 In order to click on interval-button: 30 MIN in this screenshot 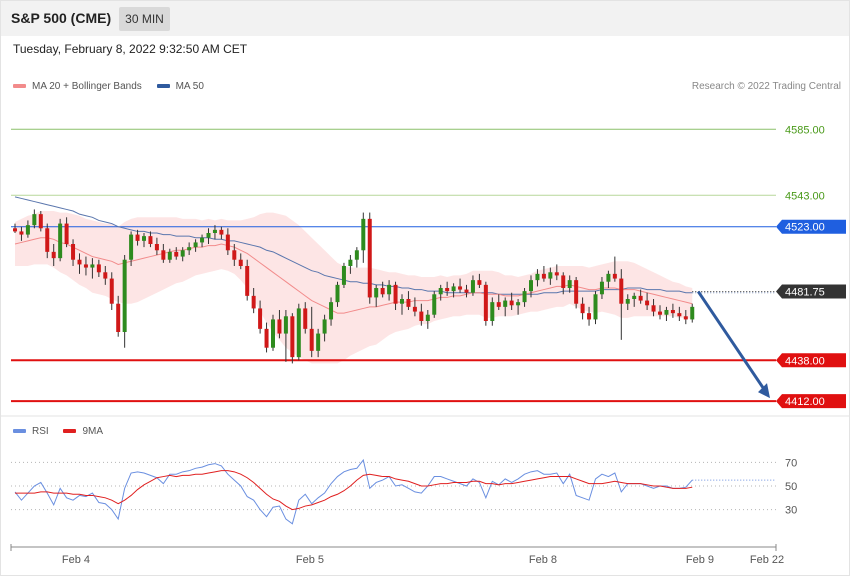, I will do `click(144, 19)`.